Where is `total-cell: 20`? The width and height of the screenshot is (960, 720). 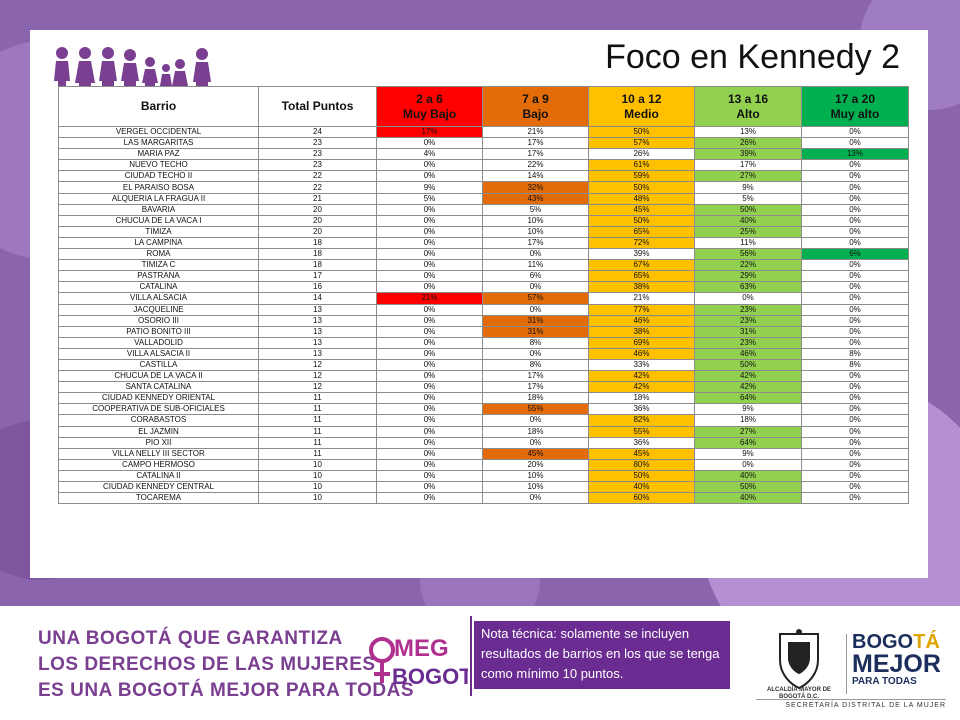 total-cell: 20 is located at coordinates (317, 209).